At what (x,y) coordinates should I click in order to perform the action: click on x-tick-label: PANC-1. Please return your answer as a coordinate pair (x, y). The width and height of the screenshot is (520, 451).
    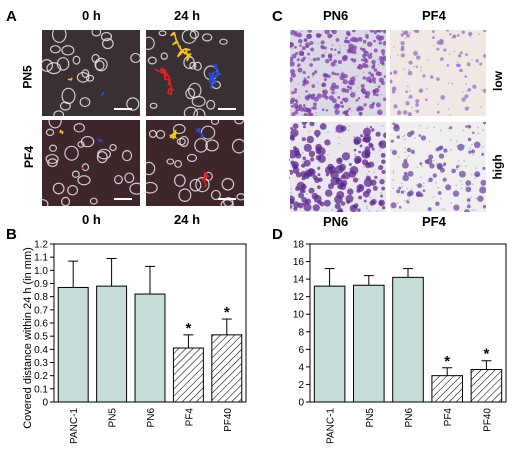
    Looking at the image, I should click on (331, 426).